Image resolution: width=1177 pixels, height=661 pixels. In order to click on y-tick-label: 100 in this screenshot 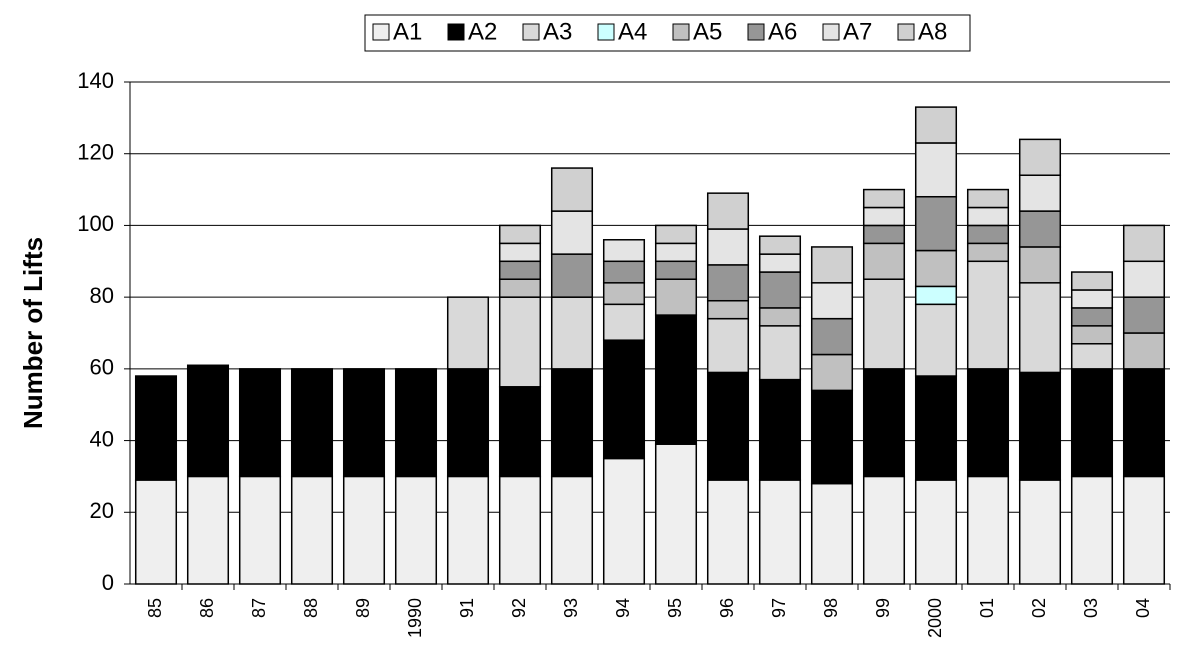, I will do `click(95, 223)`.